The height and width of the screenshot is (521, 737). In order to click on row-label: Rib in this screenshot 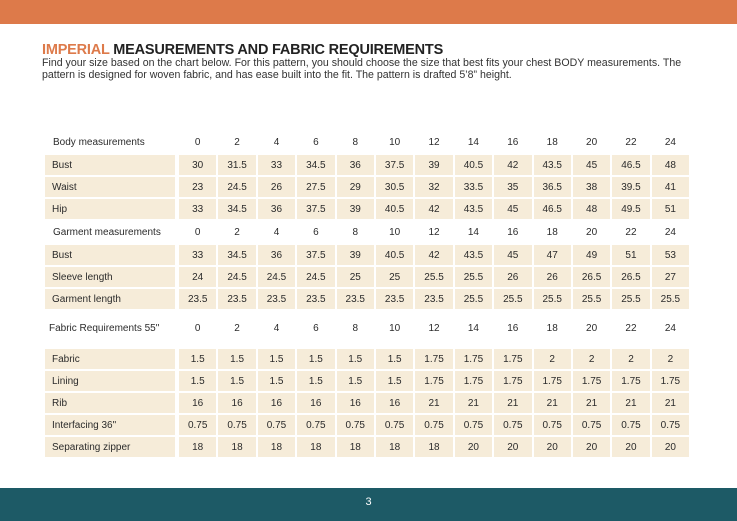, I will do `click(110, 403)`.